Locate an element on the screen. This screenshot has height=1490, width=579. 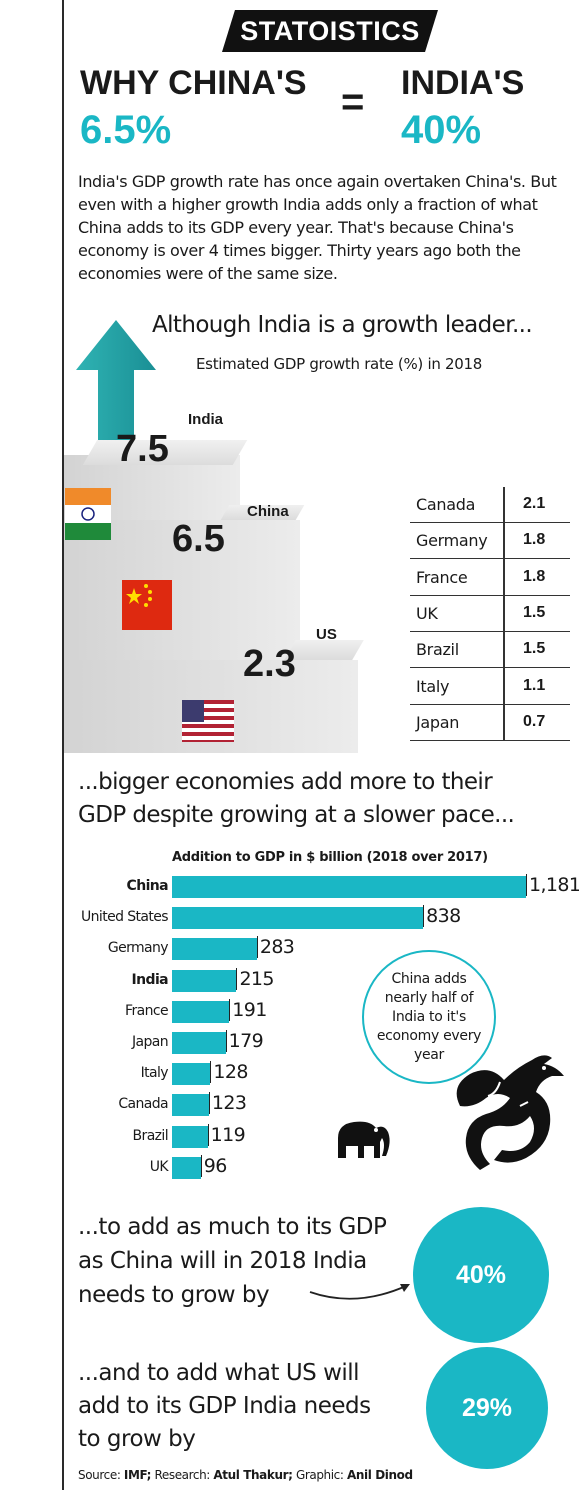
headline-left-value: 6.5% is located at coordinates (126, 130).